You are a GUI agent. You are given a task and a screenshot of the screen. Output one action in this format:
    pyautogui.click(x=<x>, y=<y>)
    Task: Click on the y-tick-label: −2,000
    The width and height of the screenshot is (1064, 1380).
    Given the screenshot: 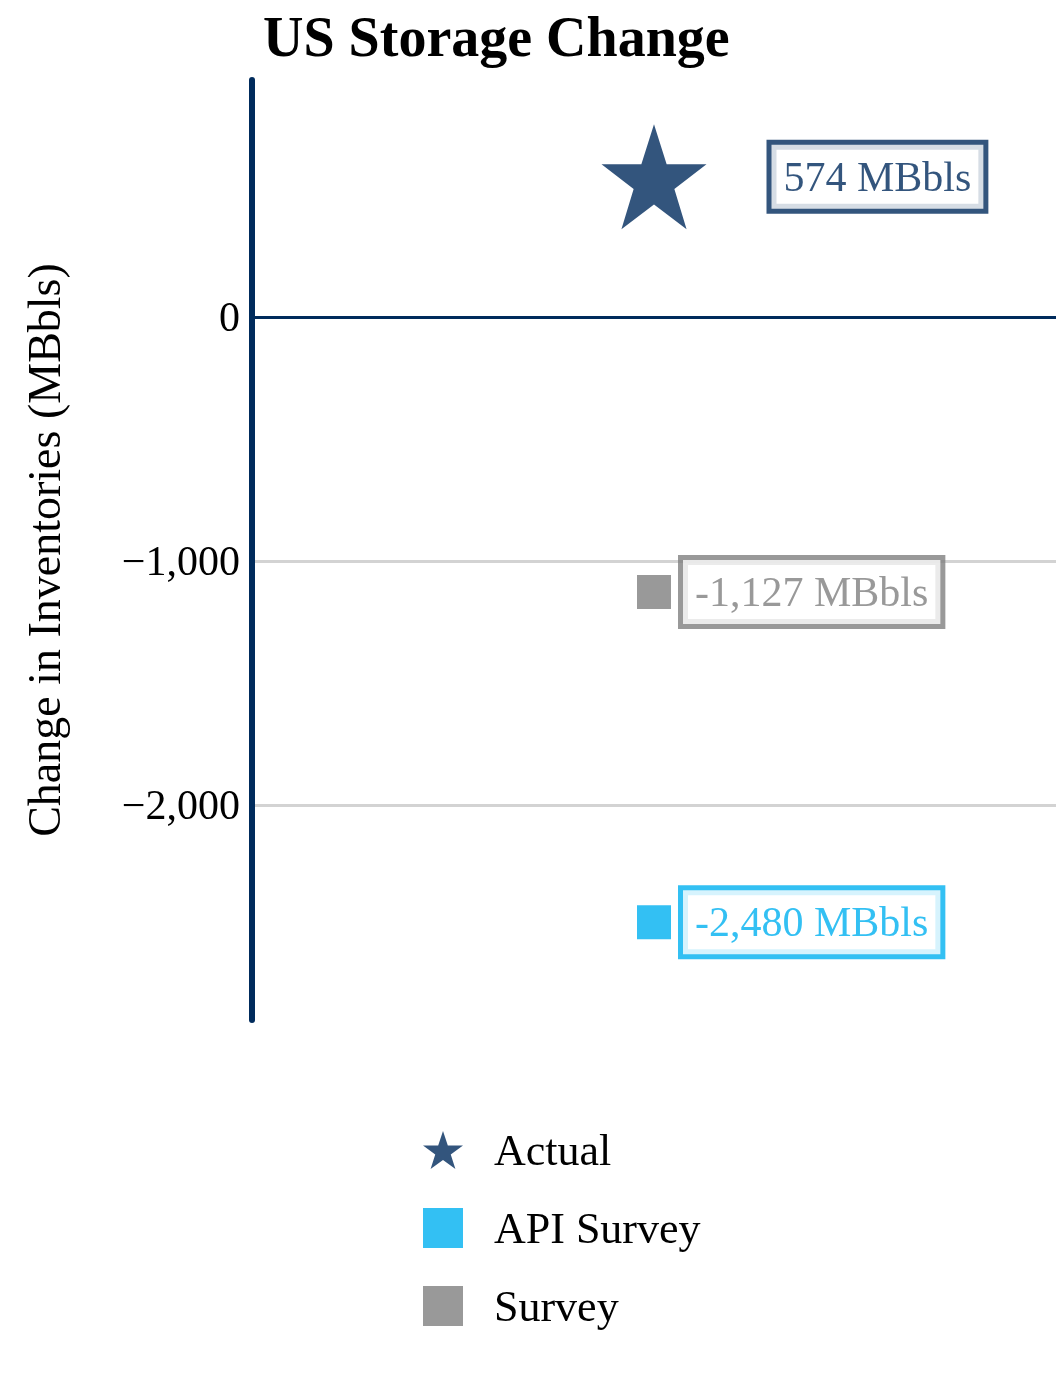 What is the action you would take?
    pyautogui.click(x=180, y=805)
    